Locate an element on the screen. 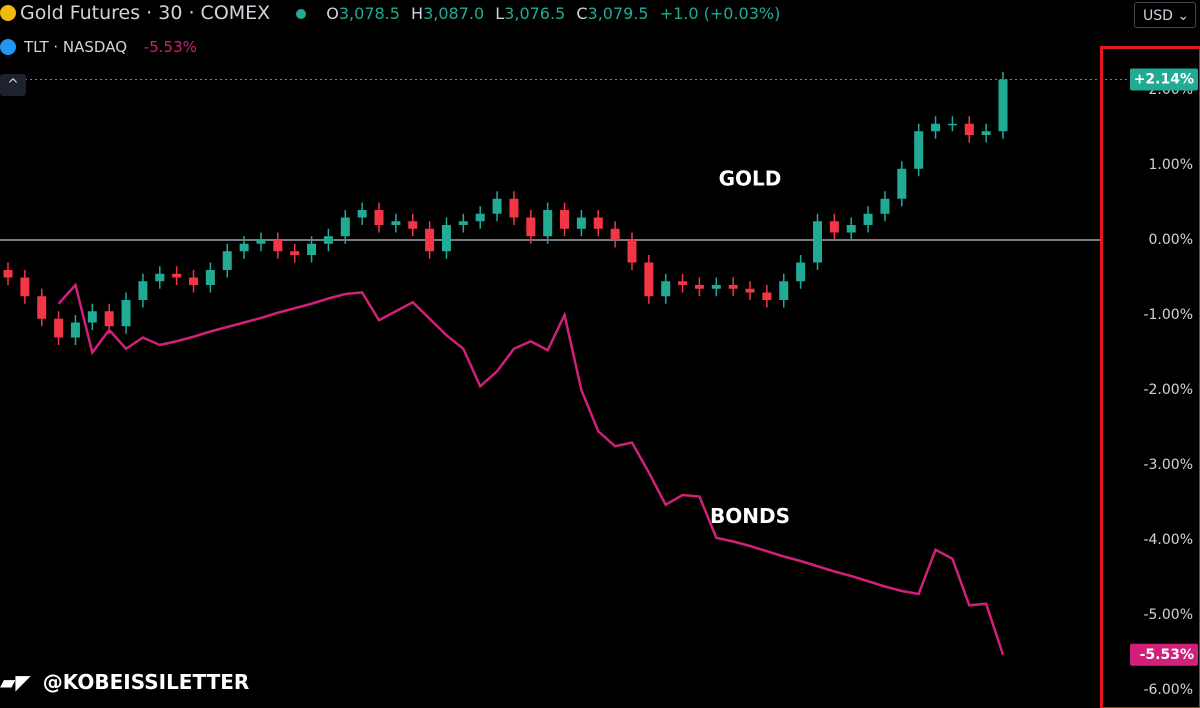 Image resolution: width=1200 pixels, height=708 pixels. highlight-box is located at coordinates (1150, 377).